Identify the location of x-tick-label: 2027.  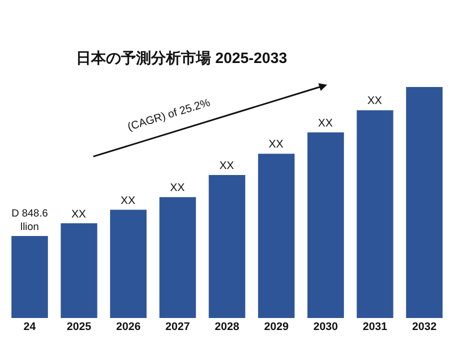
(177, 327).